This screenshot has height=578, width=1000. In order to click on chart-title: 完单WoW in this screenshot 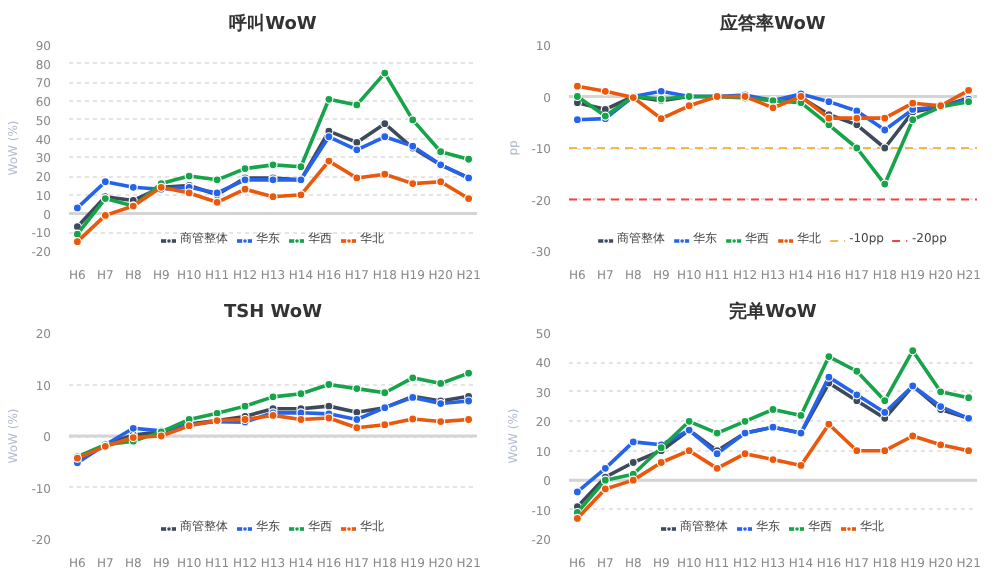, I will do `click(773, 312)`.